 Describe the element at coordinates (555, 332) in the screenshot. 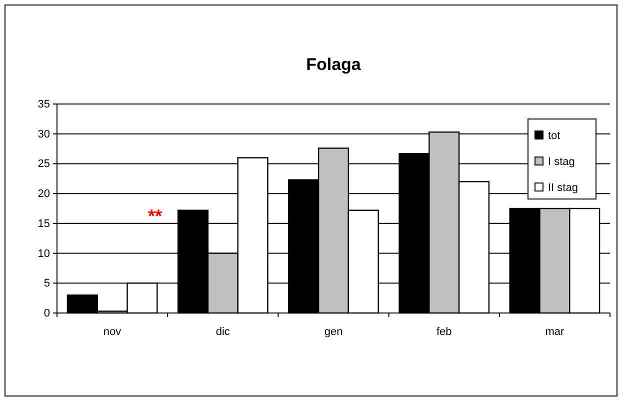

I see `x-tick-label: mar` at that location.